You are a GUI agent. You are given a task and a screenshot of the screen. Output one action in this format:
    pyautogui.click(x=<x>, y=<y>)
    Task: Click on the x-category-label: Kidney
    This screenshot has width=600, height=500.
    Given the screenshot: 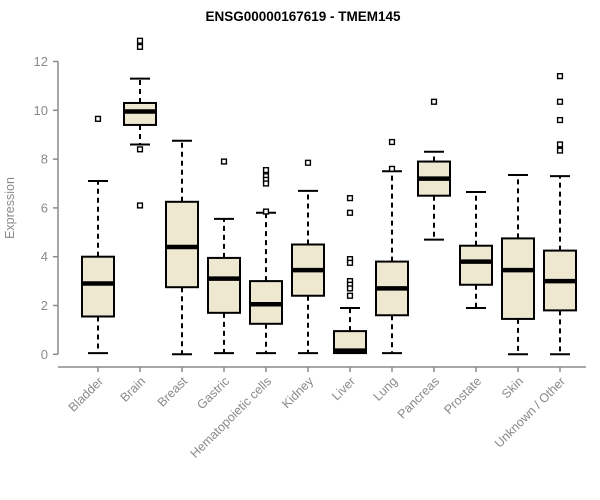 What is the action you would take?
    pyautogui.click(x=297, y=392)
    